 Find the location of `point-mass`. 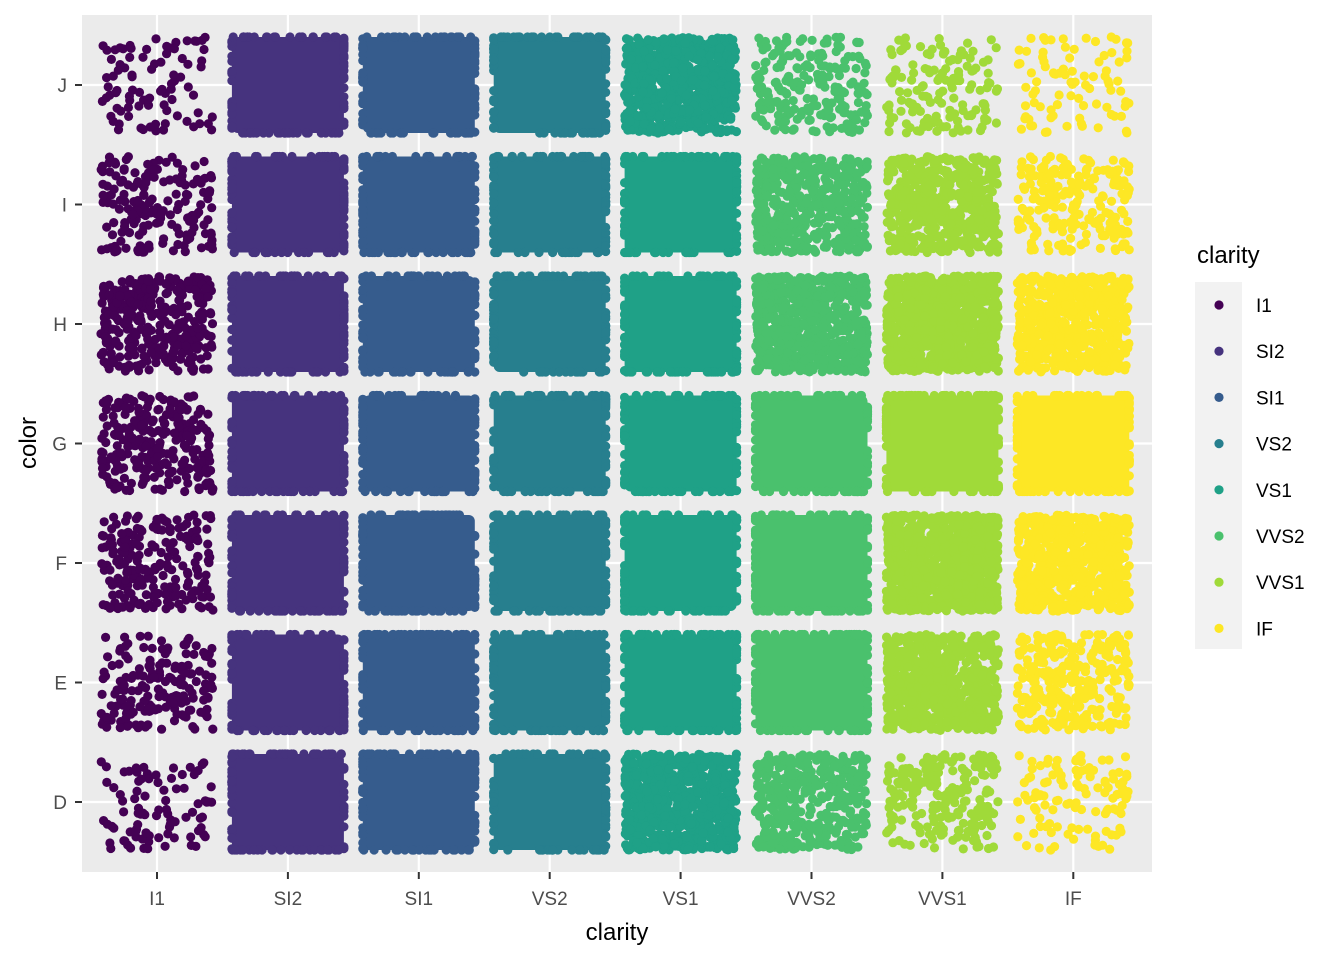

point-mass is located at coordinates (811, 563).